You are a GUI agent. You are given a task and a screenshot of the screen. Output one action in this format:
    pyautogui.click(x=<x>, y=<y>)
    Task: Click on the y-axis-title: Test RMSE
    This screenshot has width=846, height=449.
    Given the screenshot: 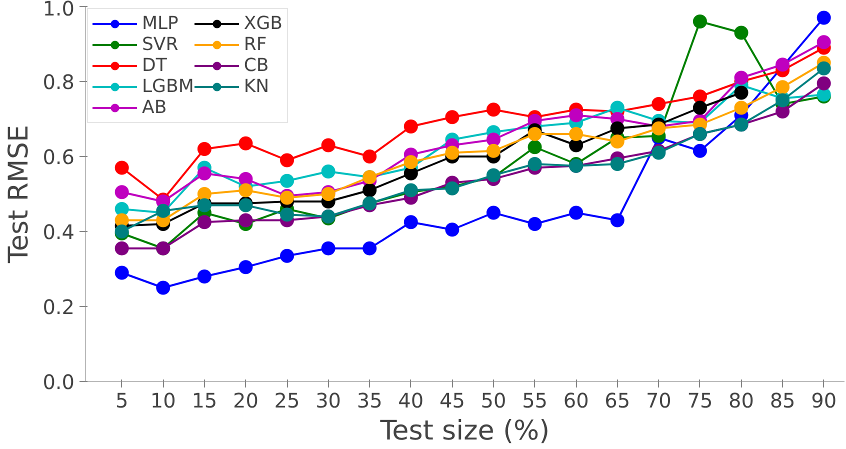 What is the action you would take?
    pyautogui.click(x=19, y=194)
    